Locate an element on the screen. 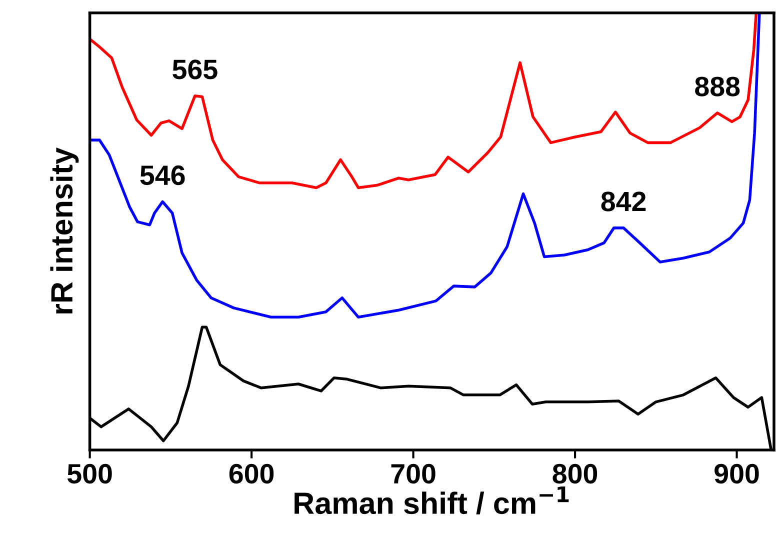  annotation: 888 is located at coordinates (717, 86).